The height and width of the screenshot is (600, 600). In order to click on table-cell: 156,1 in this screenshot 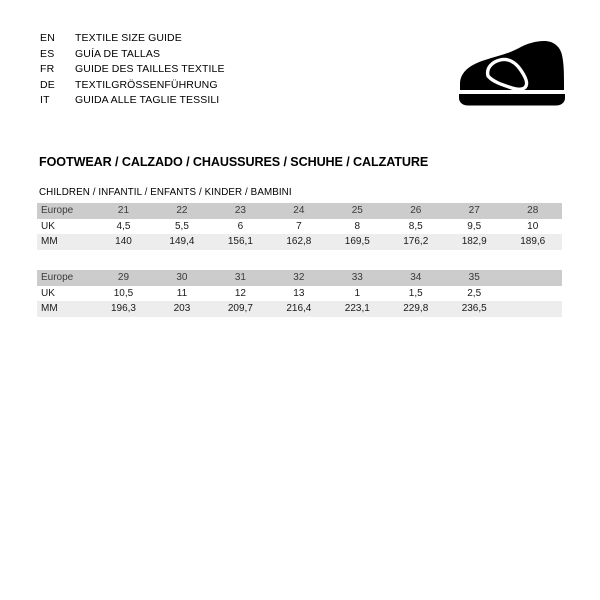, I will do `click(240, 242)`.